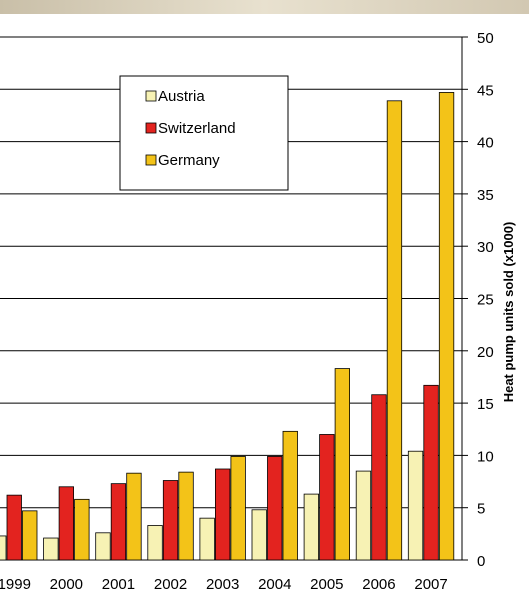 Image resolution: width=529 pixels, height=609 pixels. What do you see at coordinates (327, 497) in the screenshot?
I see `bar-switzerland-2005` at bounding box center [327, 497].